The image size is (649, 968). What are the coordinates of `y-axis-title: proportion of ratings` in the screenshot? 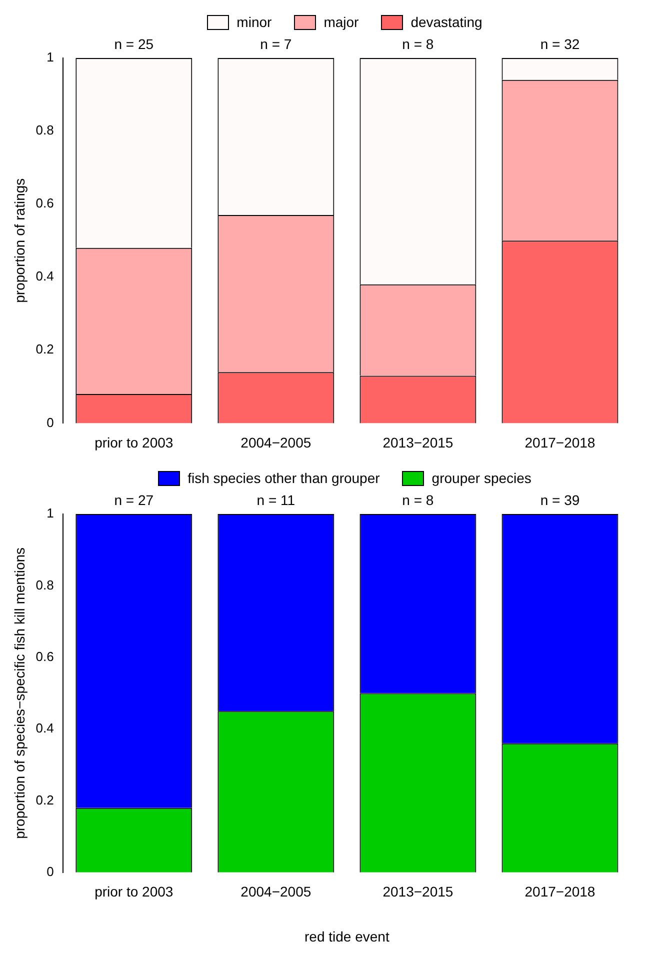 It's located at (19, 240).